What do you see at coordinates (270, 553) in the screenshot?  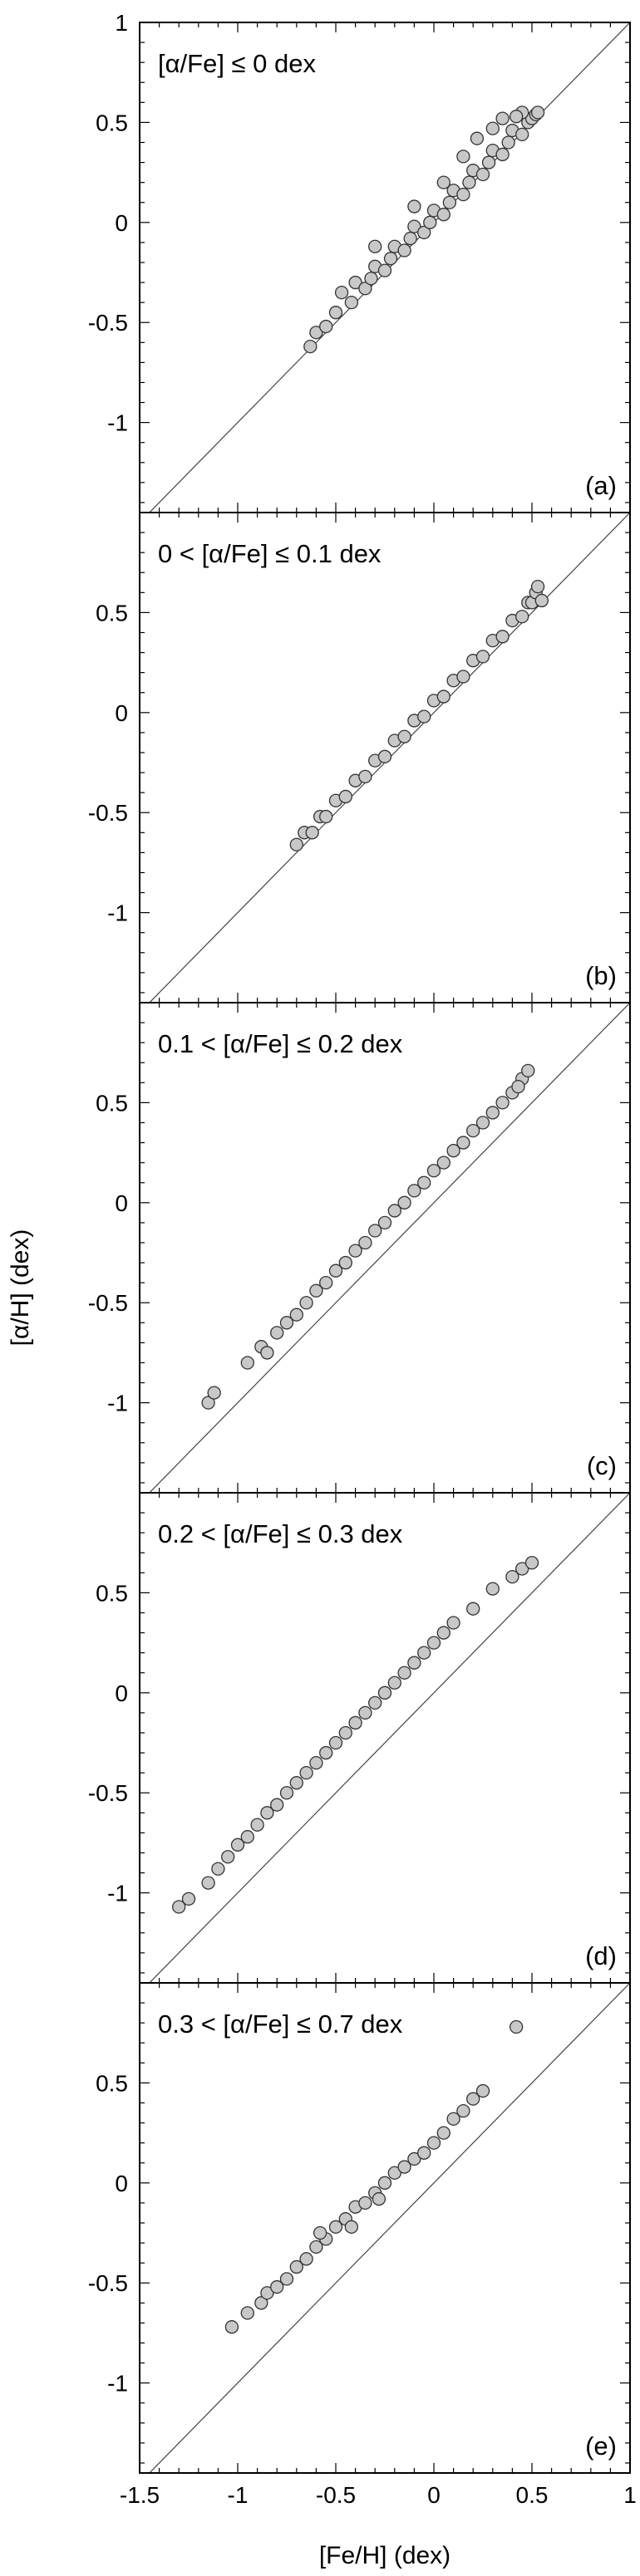 I see `panel-annotation: 0 < [α/Fe] ≤ 0.1 dex` at bounding box center [270, 553].